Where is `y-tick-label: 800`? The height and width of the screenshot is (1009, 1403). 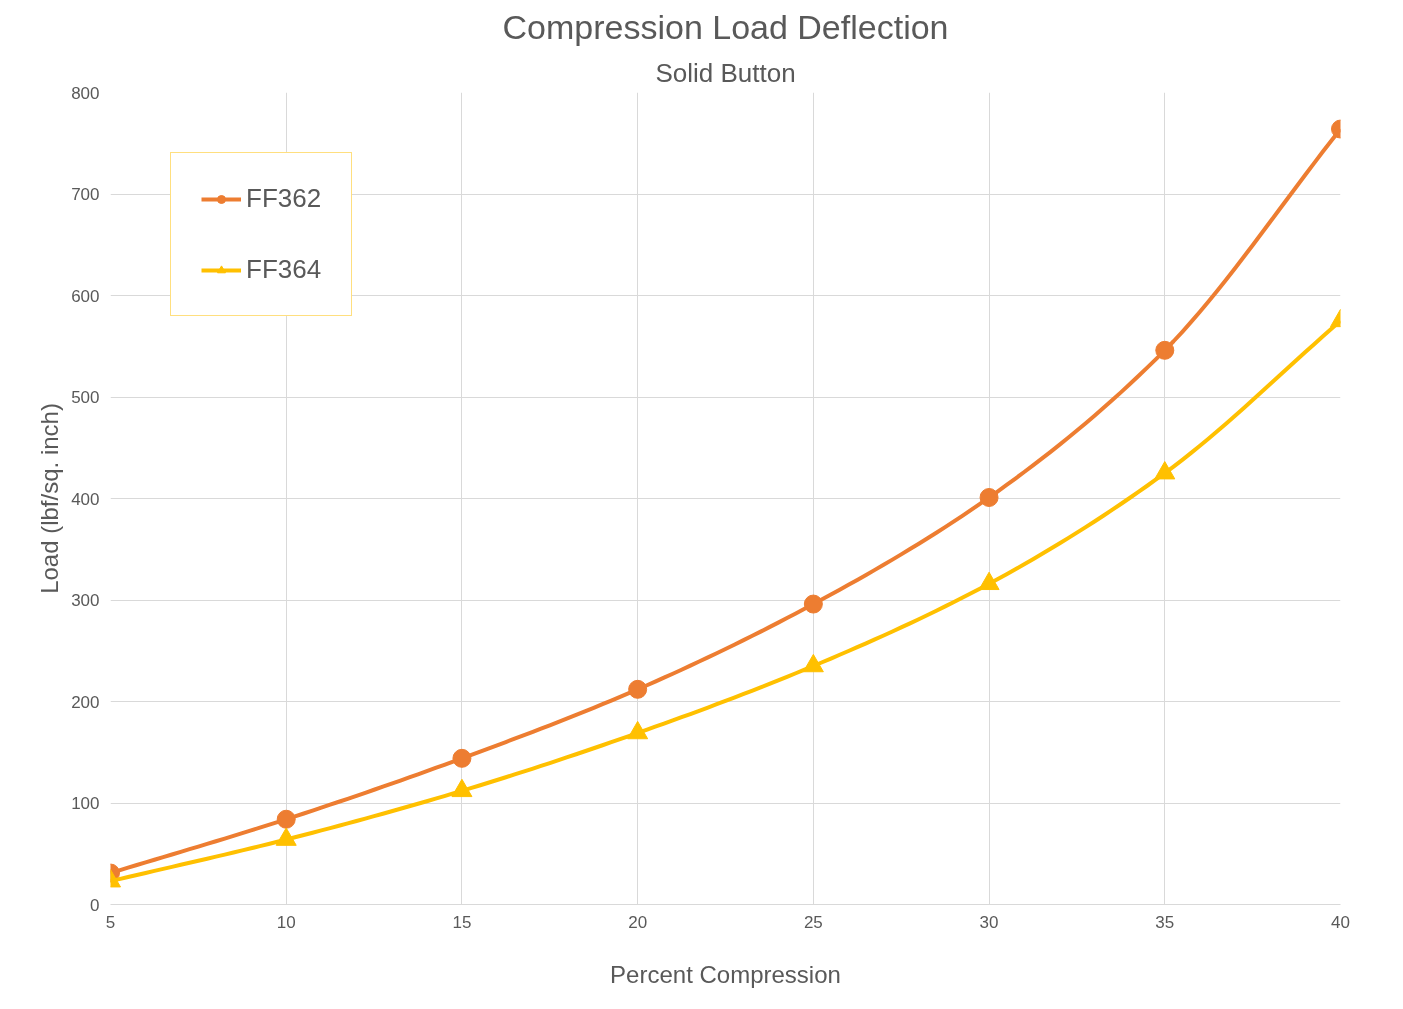 y-tick-label: 800 is located at coordinates (85, 93).